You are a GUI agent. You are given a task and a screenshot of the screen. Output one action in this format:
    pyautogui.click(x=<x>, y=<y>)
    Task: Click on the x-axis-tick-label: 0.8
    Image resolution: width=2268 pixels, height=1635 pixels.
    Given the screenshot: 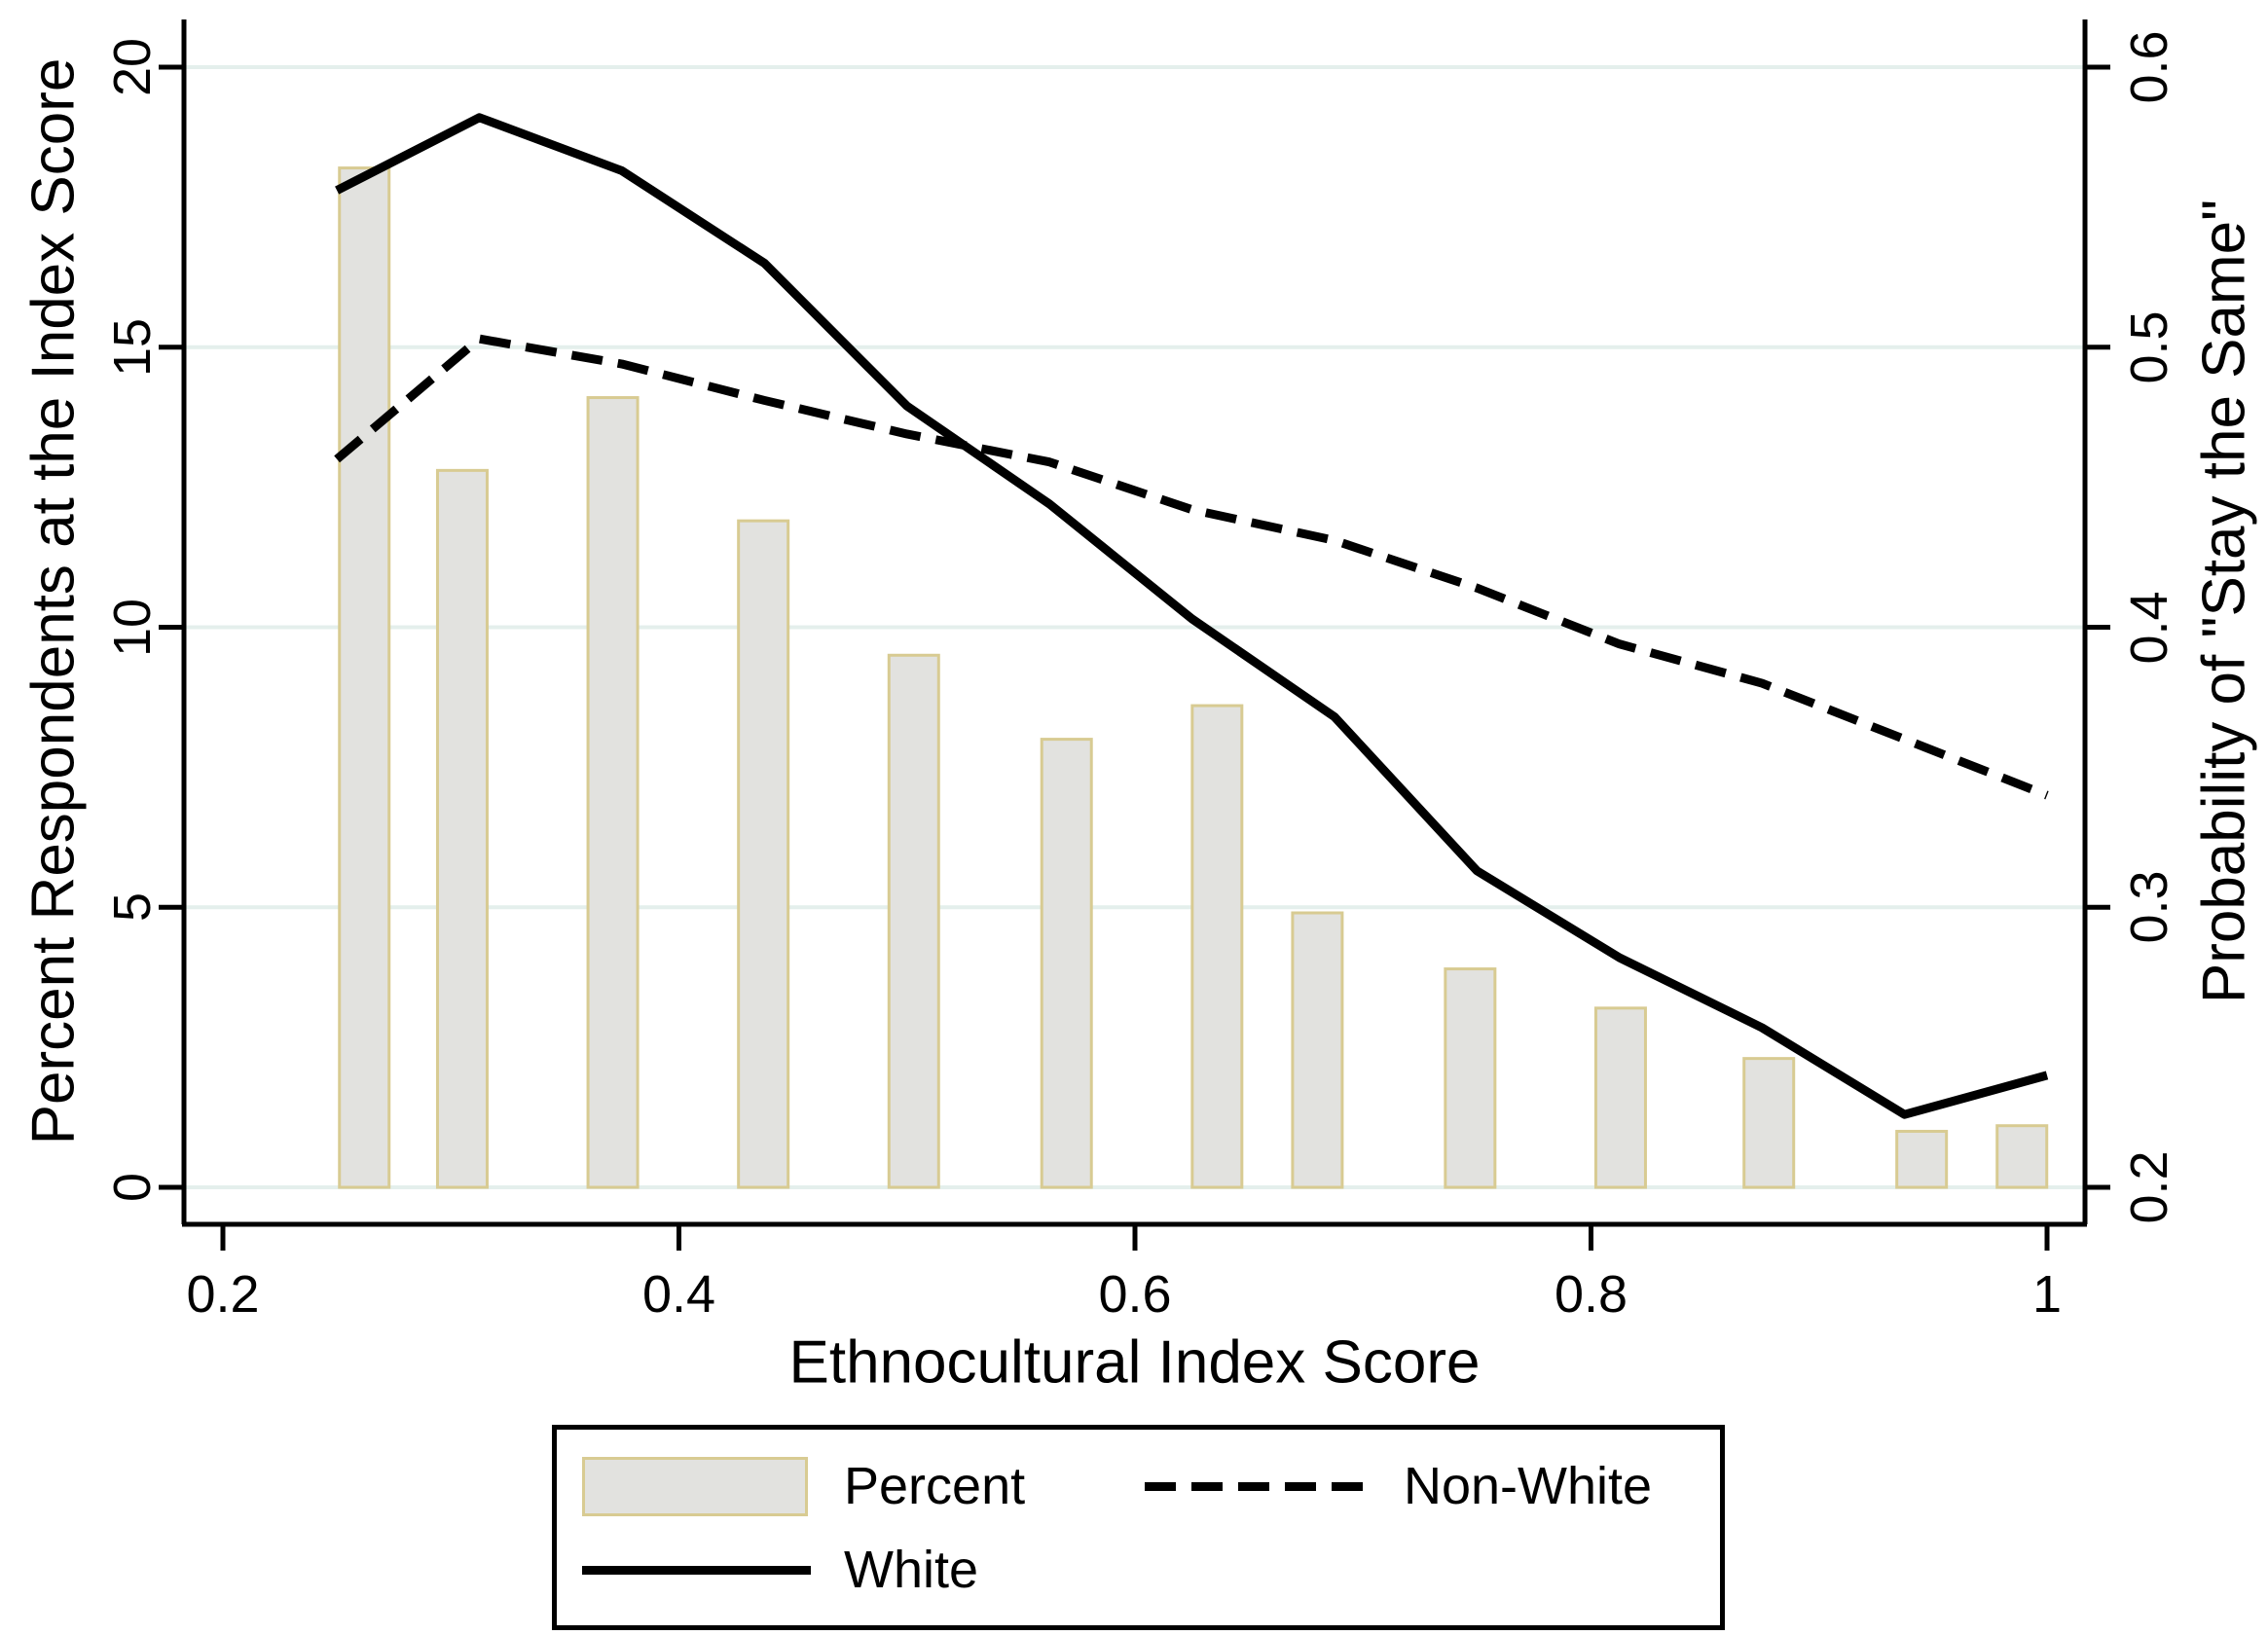 What is the action you would take?
    pyautogui.click(x=1591, y=1295)
    